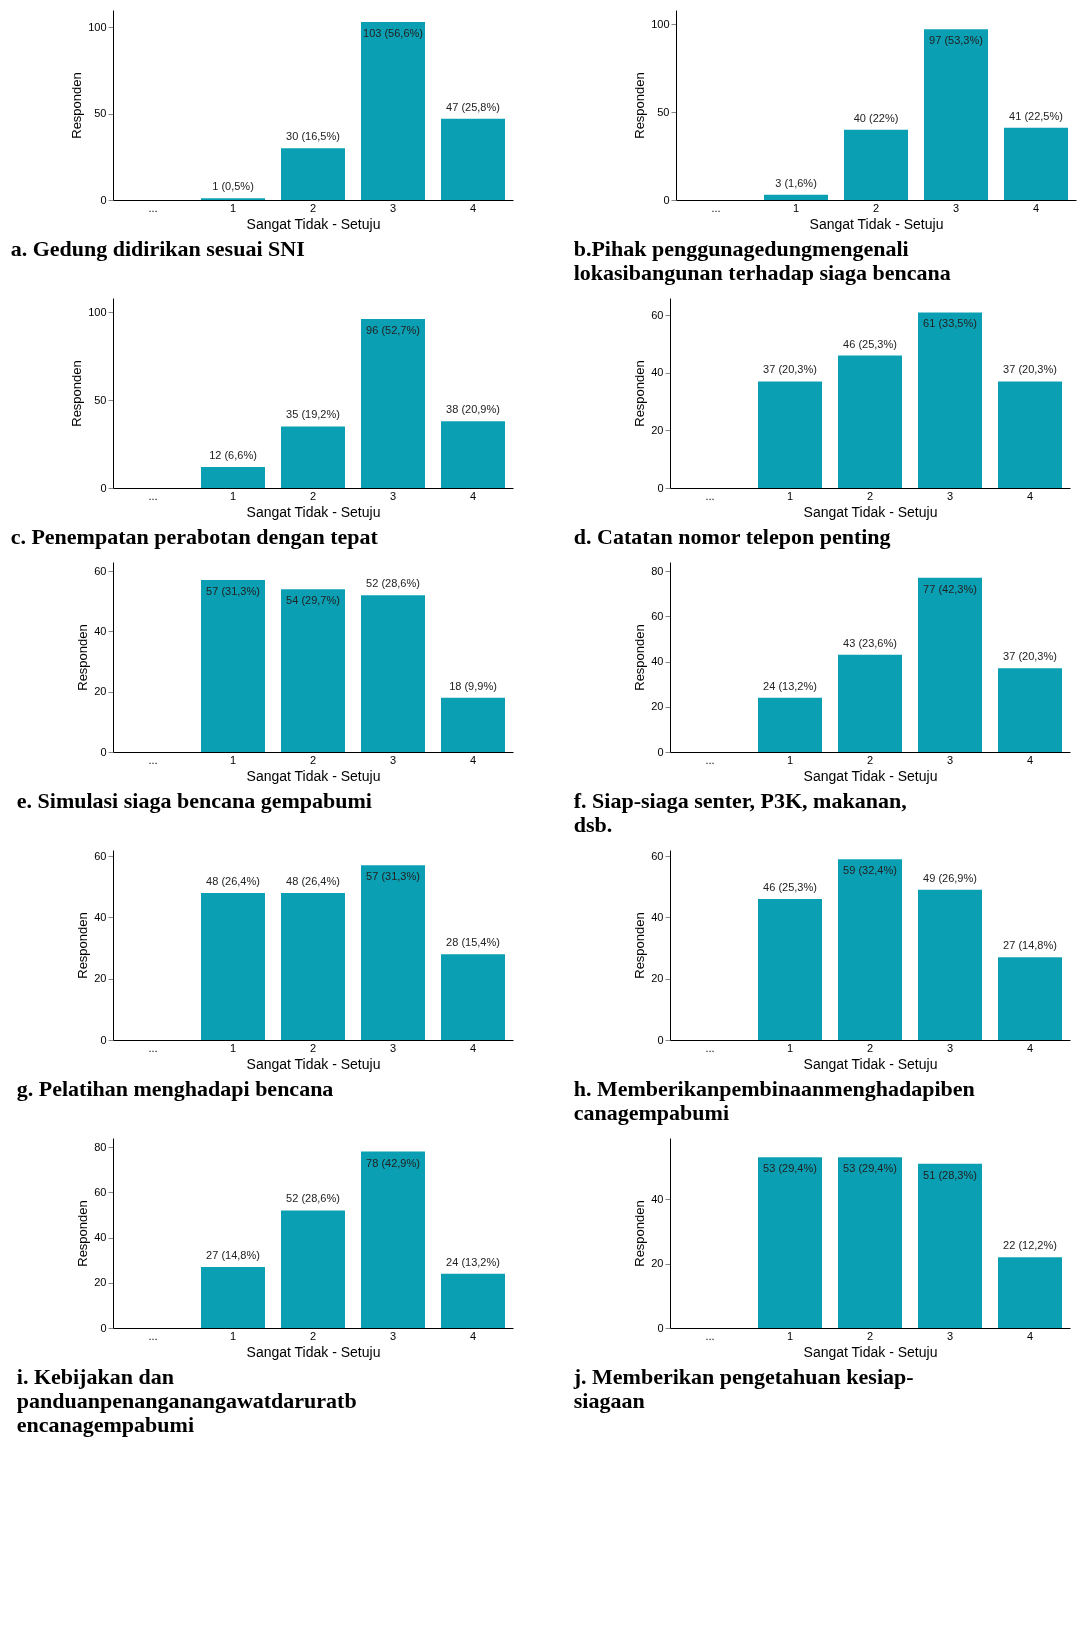 The image size is (1092, 1634). What do you see at coordinates (870, 642) in the screenshot?
I see `data-label: 43 (23,6%)` at bounding box center [870, 642].